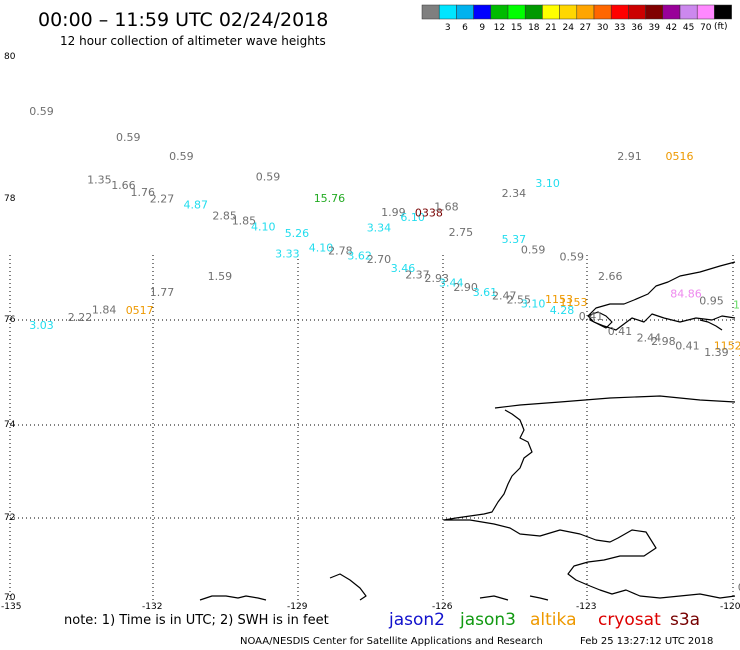 The image size is (740, 650). What do you see at coordinates (143, 192) in the screenshot?
I see `wave-height-label: 1.76` at bounding box center [143, 192].